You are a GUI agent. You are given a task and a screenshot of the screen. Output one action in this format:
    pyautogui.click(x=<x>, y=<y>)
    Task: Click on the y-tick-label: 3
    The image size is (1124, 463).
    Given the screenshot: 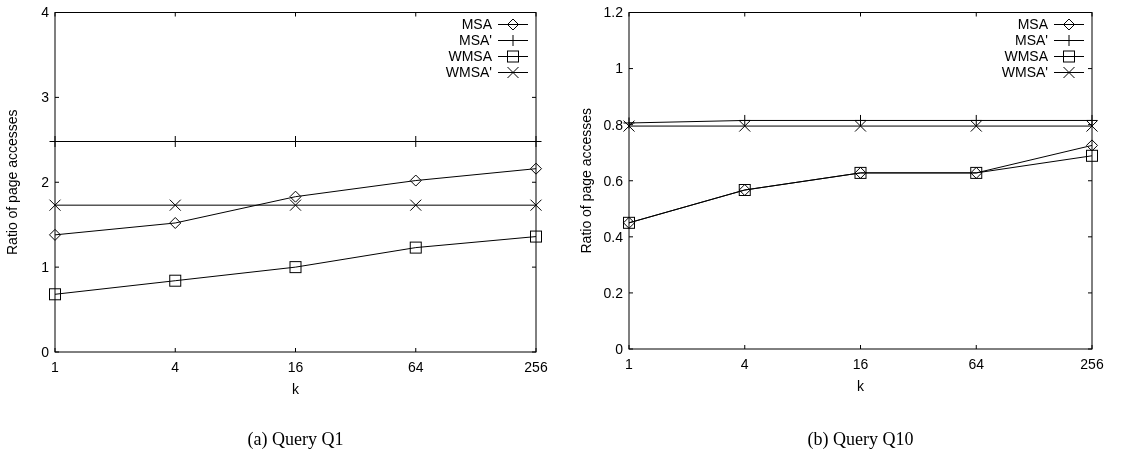 What is the action you would take?
    pyautogui.click(x=45, y=97)
    